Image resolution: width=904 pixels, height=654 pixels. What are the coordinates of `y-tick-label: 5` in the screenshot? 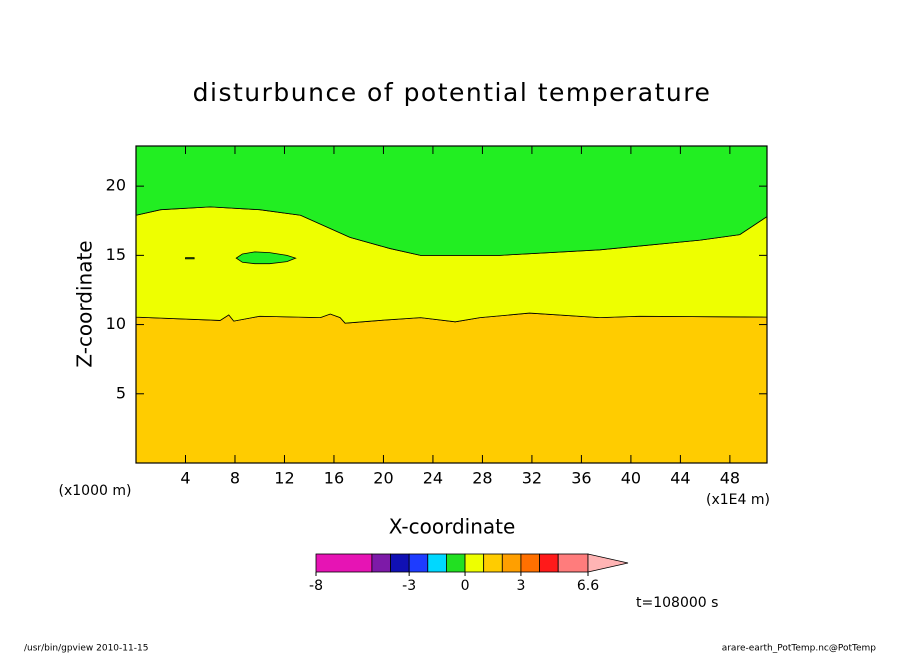 It's located at (121, 392).